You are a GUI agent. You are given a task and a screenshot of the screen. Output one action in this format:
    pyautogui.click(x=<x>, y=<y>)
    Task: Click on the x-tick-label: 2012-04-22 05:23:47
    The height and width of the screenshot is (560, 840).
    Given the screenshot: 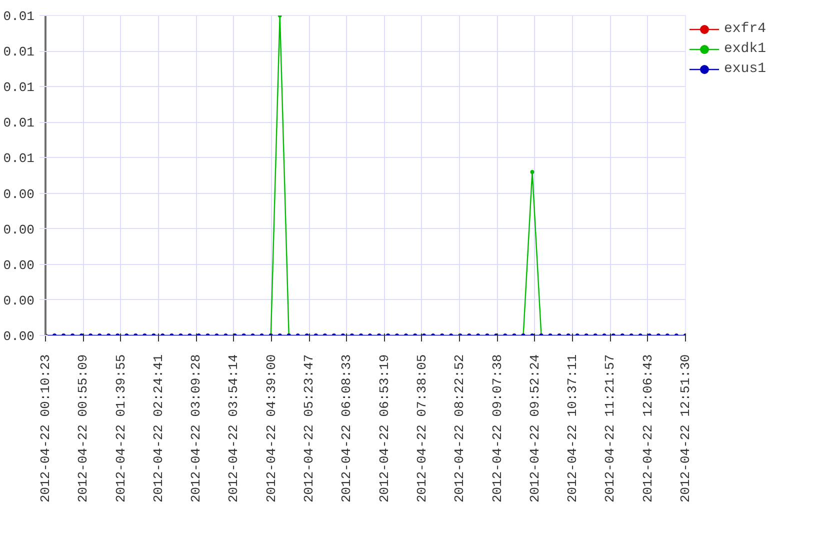 What is the action you would take?
    pyautogui.click(x=309, y=428)
    